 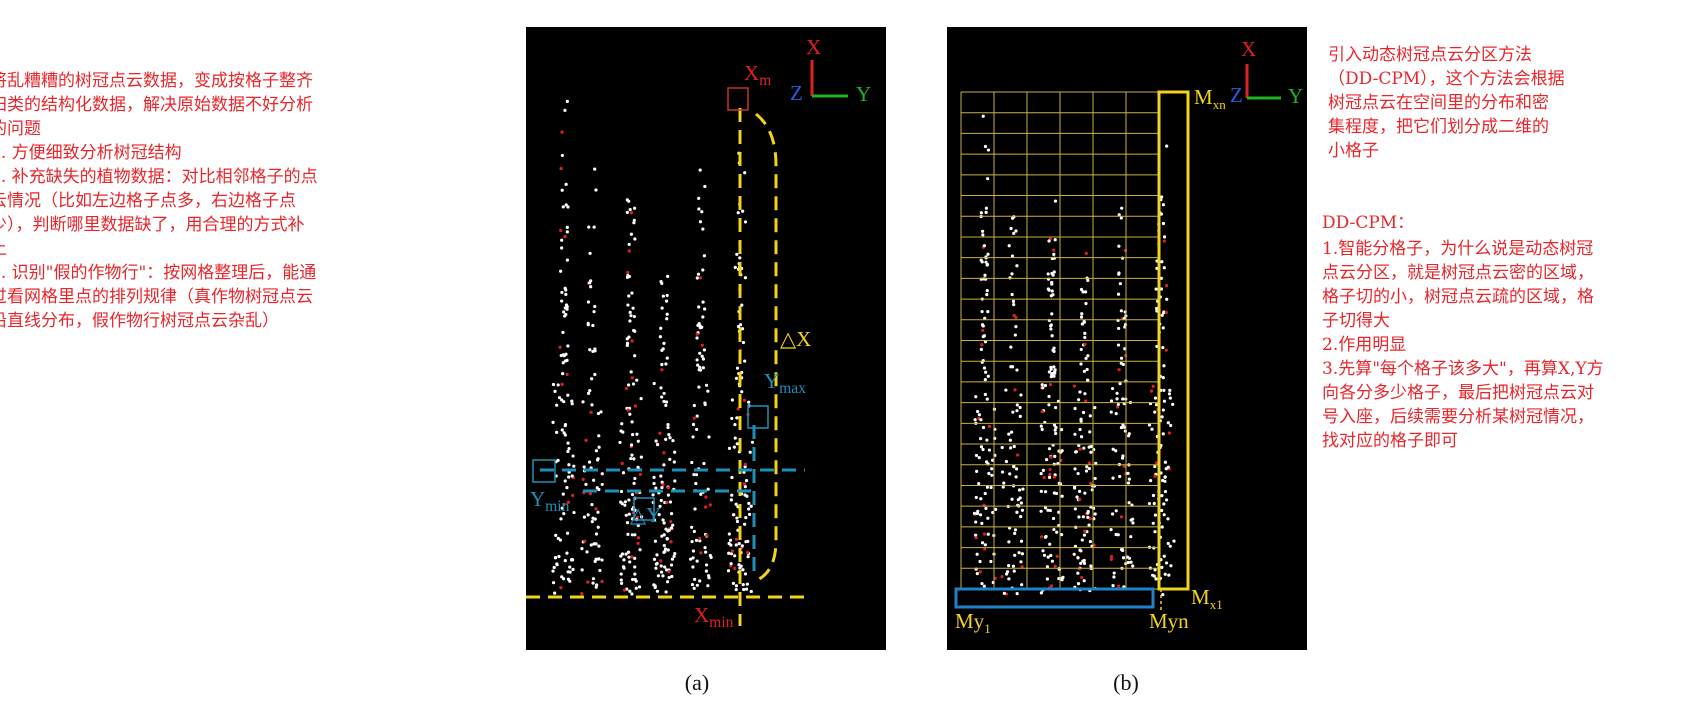 What do you see at coordinates (758, 417) in the screenshot?
I see `marker-box` at bounding box center [758, 417].